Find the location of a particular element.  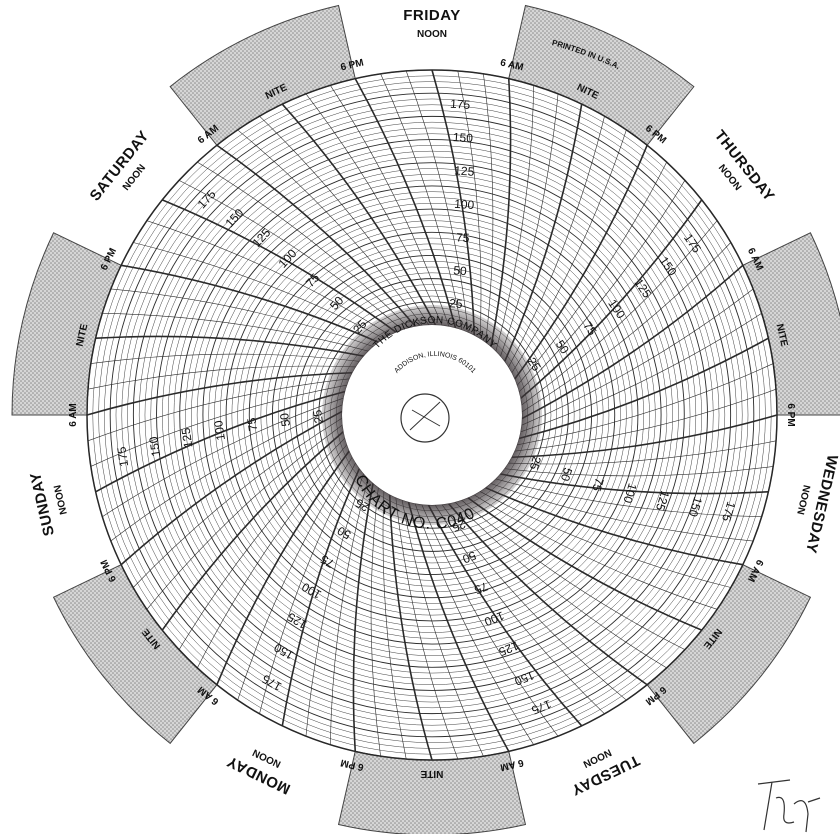

time-label: 6 AM is located at coordinates (511, 66).